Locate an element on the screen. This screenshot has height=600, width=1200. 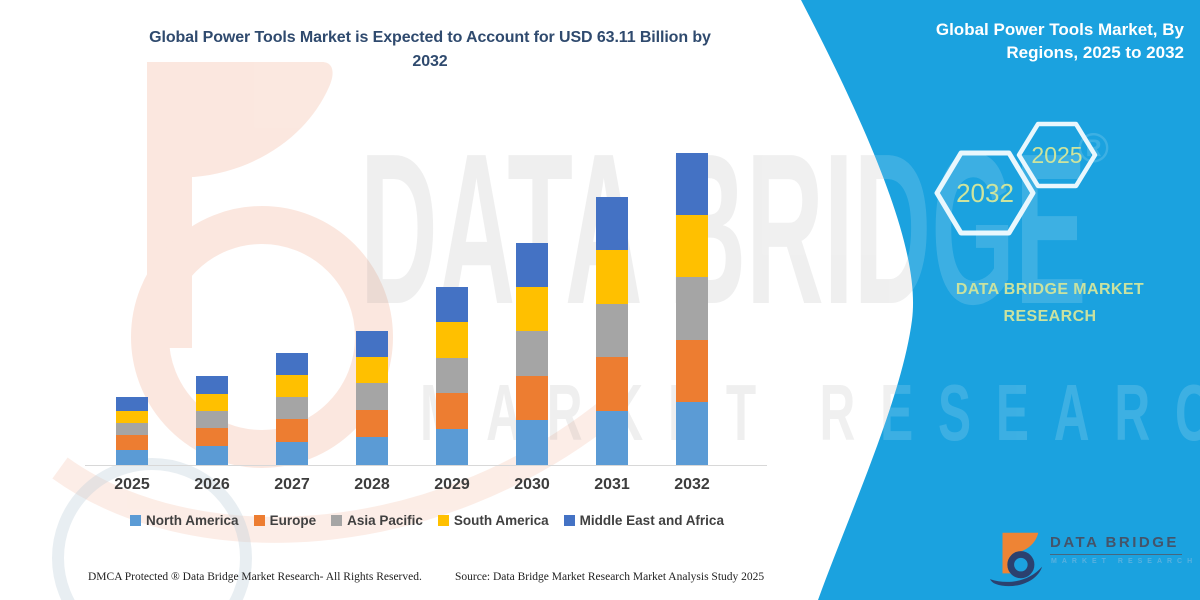
x-axis-line is located at coordinates (426, 465).